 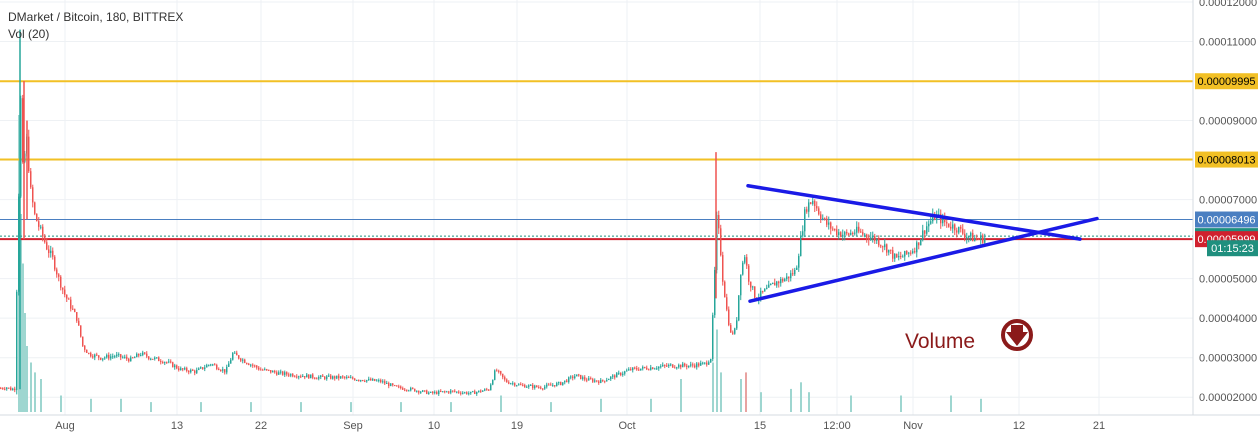 I want to click on price-tag: 0.00008013, so click(x=1226, y=159).